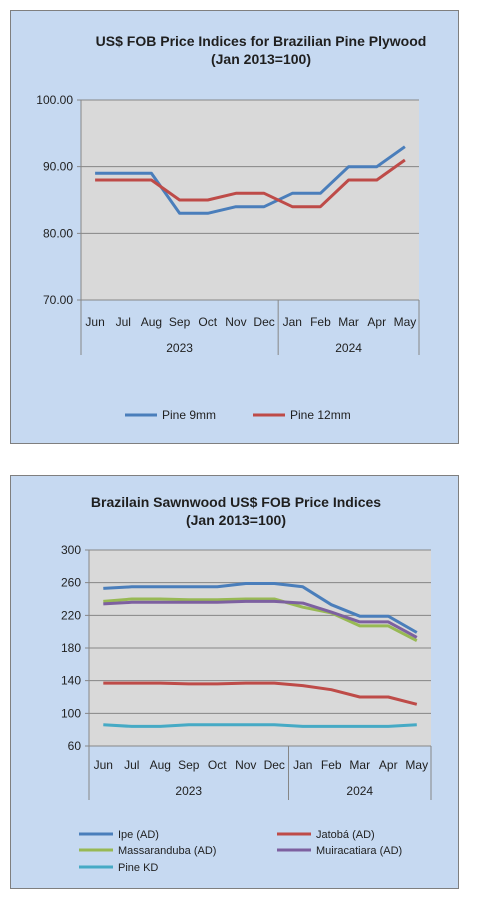 This screenshot has width=492, height=901. I want to click on y-tick-label: 220, so click(71, 615).